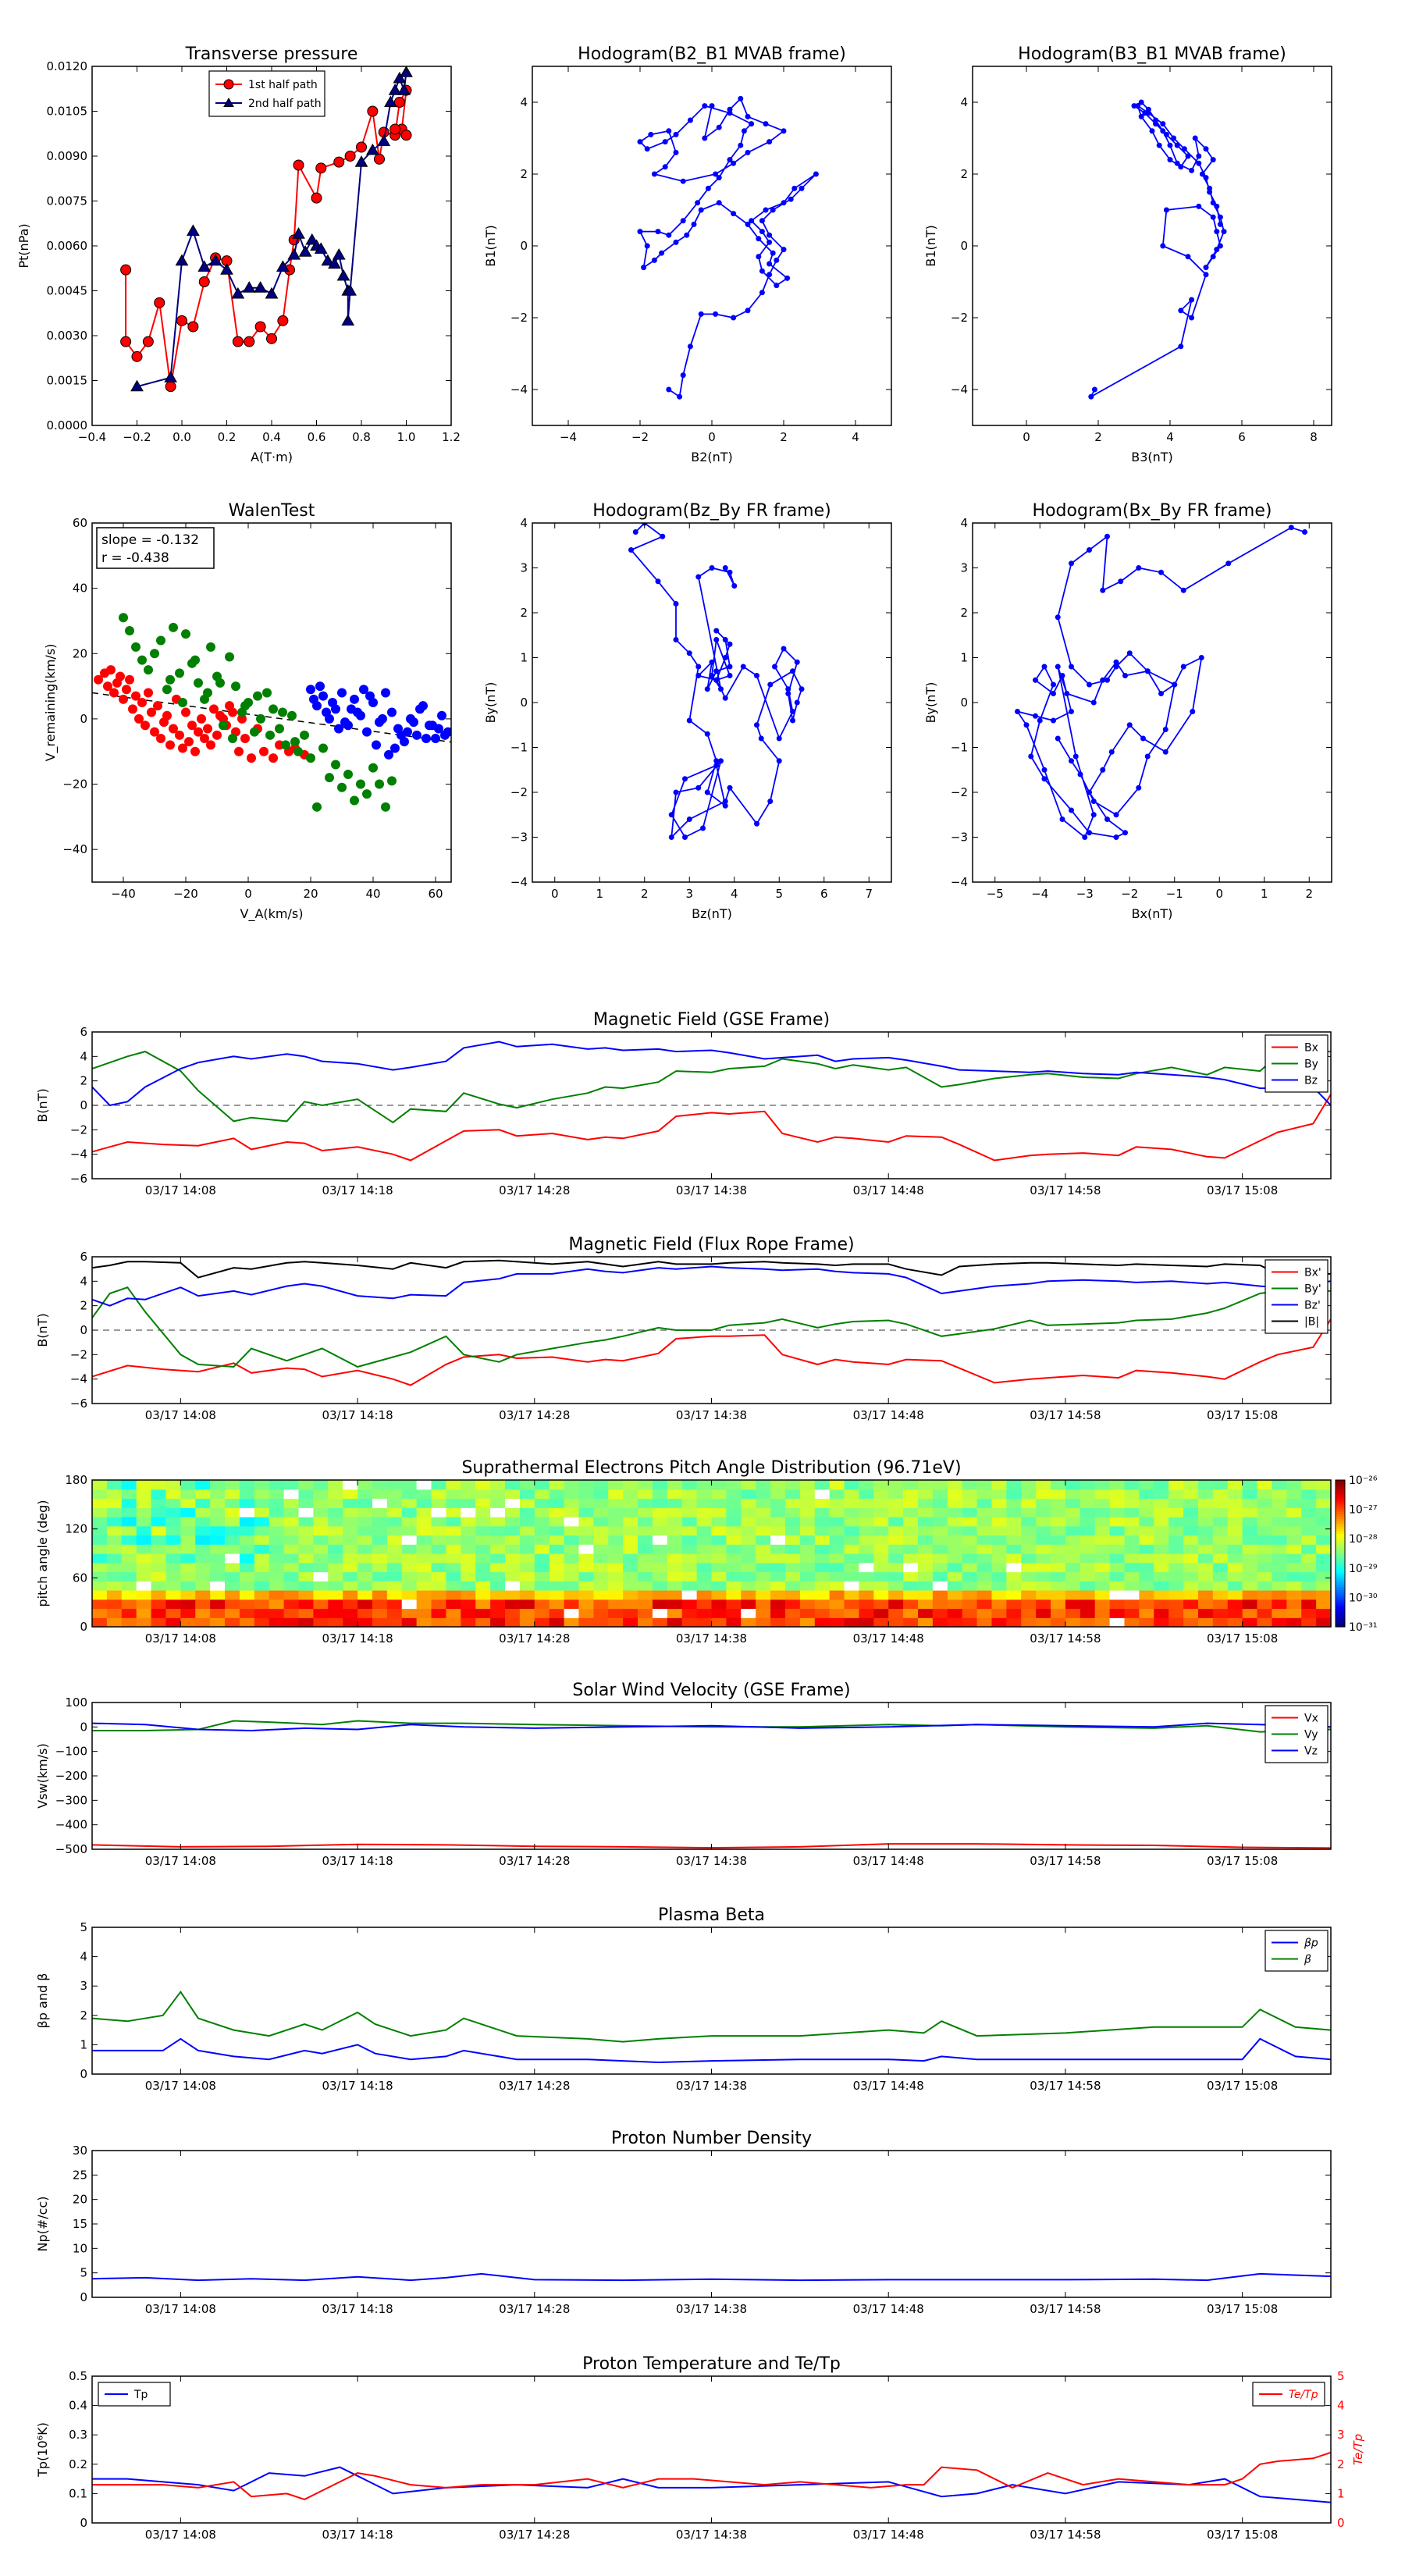 Image resolution: width=1405 pixels, height=2576 pixels. I want to click on proton_temp-frame, so click(712, 2449).